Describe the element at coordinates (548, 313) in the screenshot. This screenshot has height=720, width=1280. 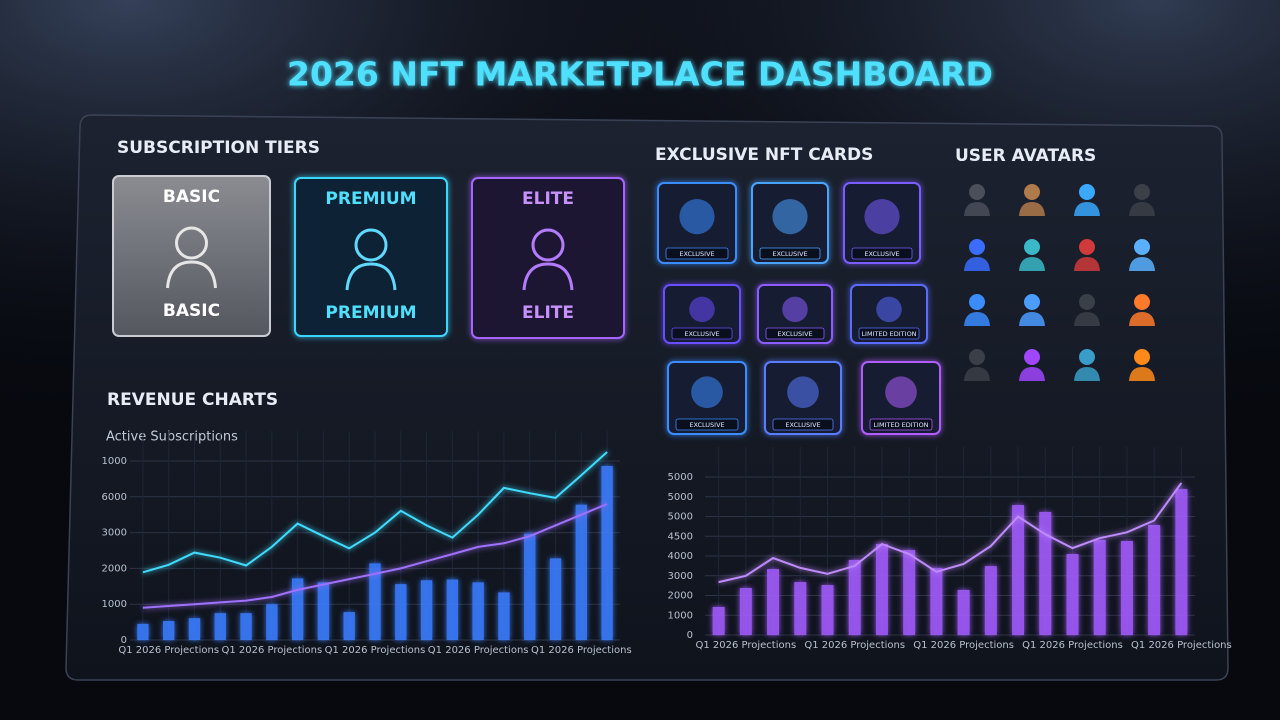
I see `tier-name: ELITE` at that location.